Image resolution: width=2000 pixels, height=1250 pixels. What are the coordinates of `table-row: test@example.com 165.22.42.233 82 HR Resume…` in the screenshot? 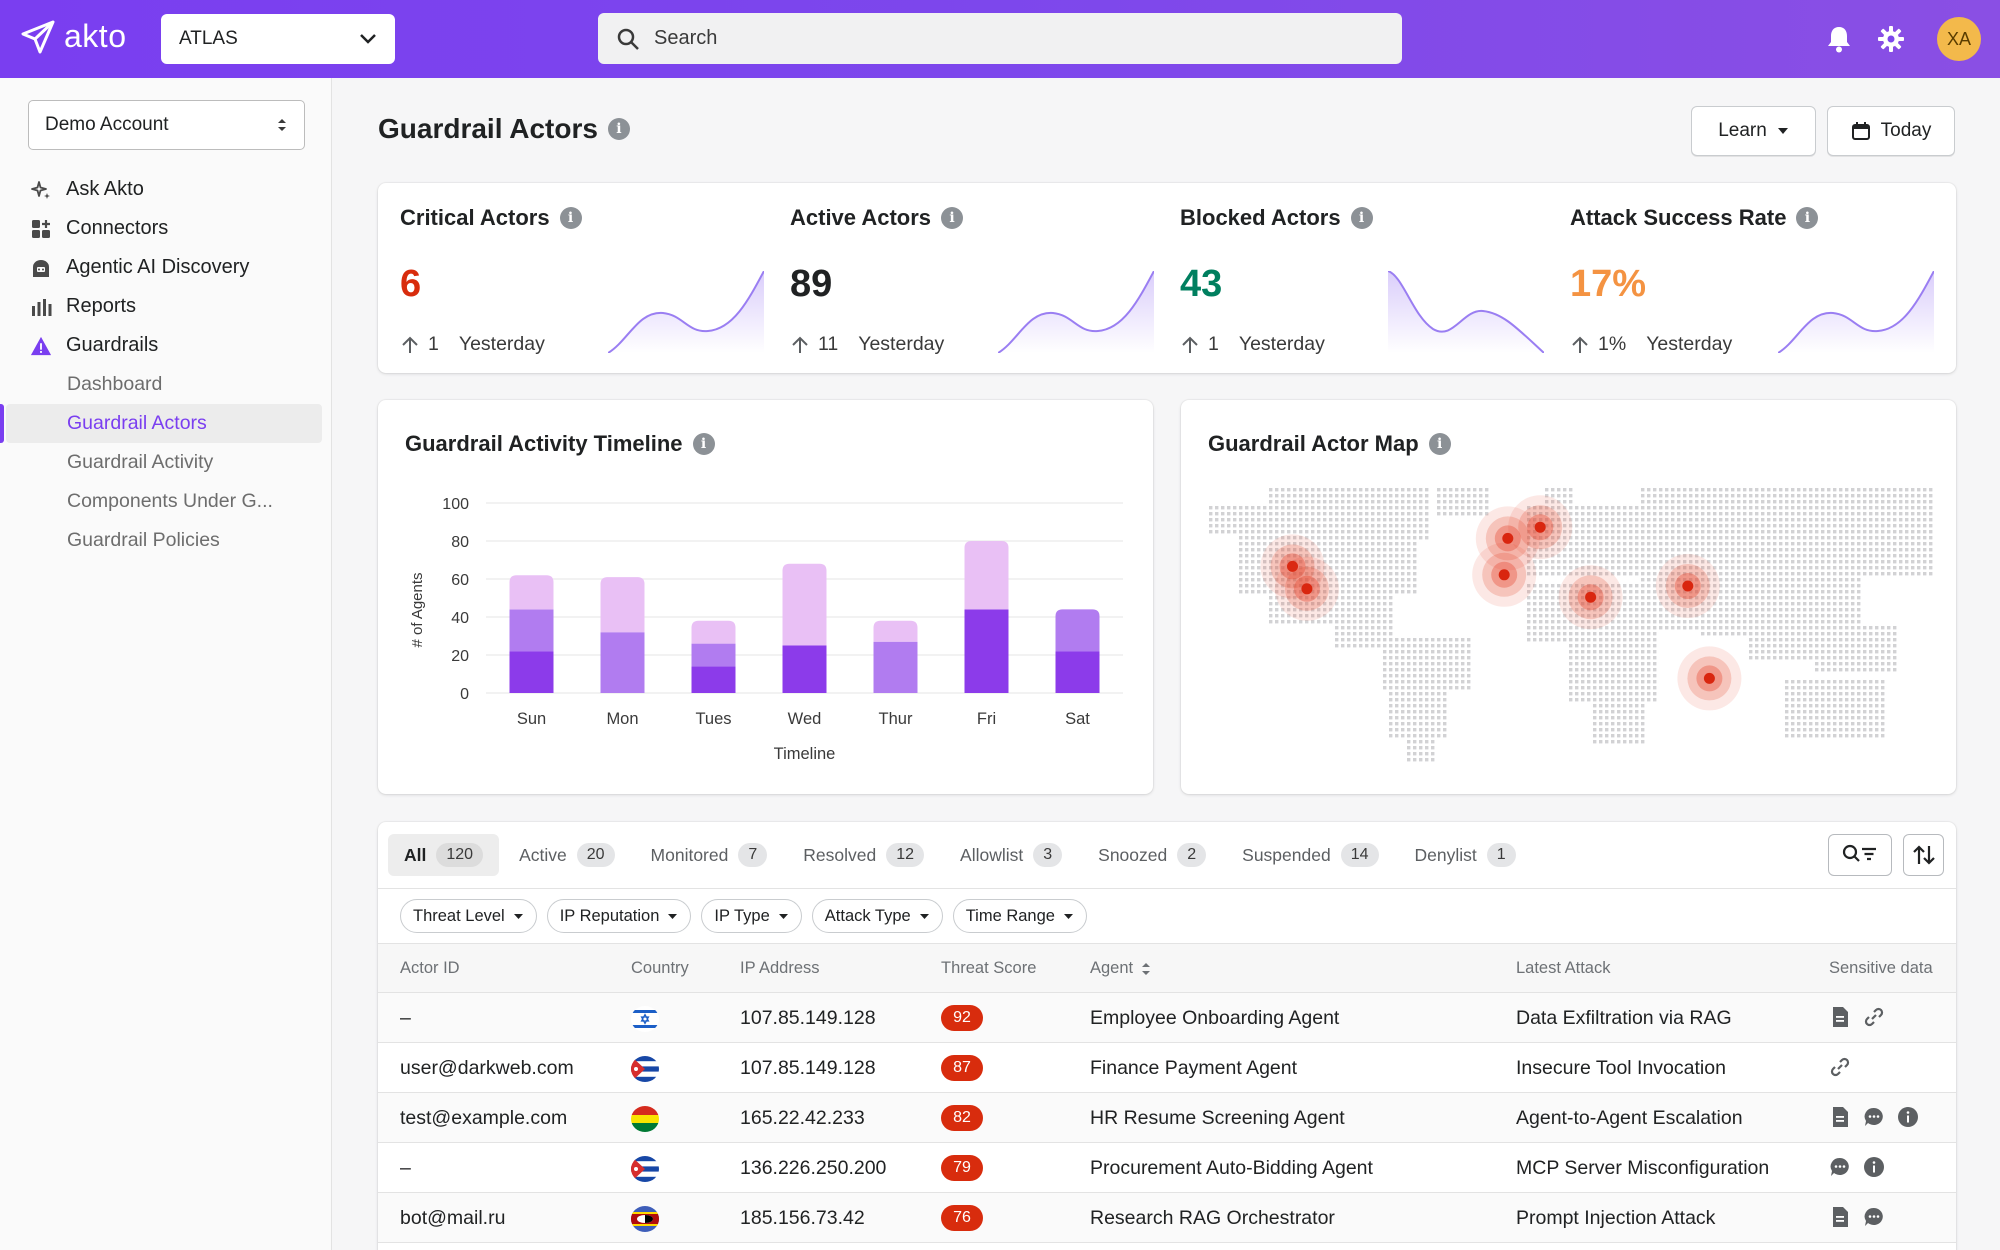 It's located at (1167, 1118).